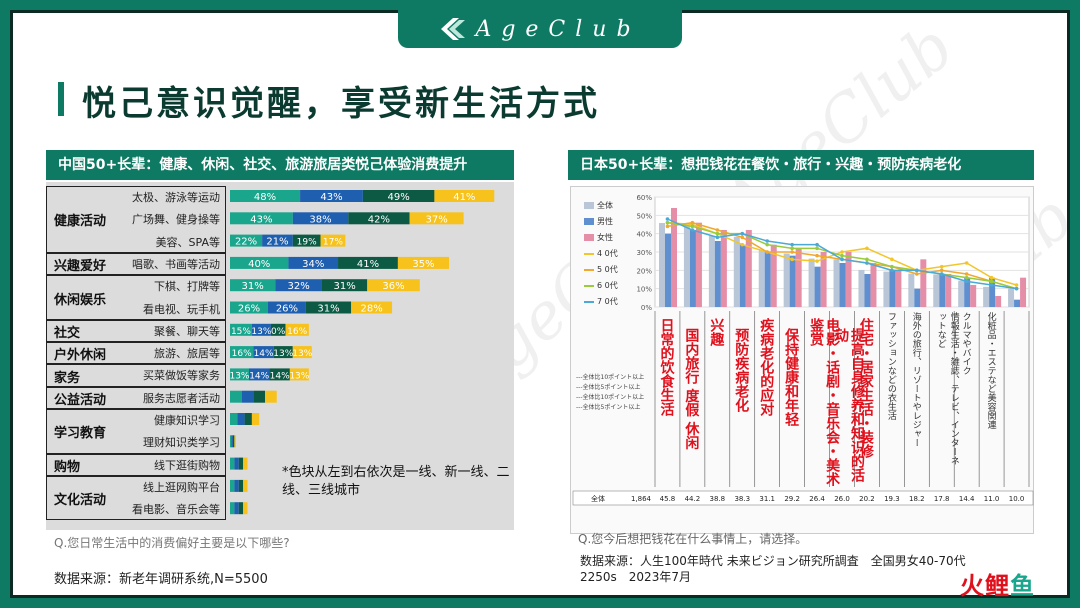  What do you see at coordinates (641, 499) in the screenshot?
I see `table-cell: 1,864` at bounding box center [641, 499].